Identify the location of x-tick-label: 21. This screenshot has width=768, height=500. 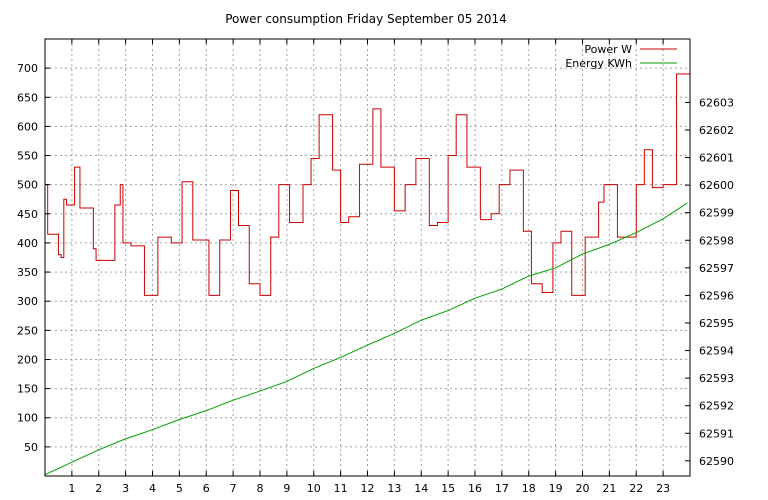
(609, 488).